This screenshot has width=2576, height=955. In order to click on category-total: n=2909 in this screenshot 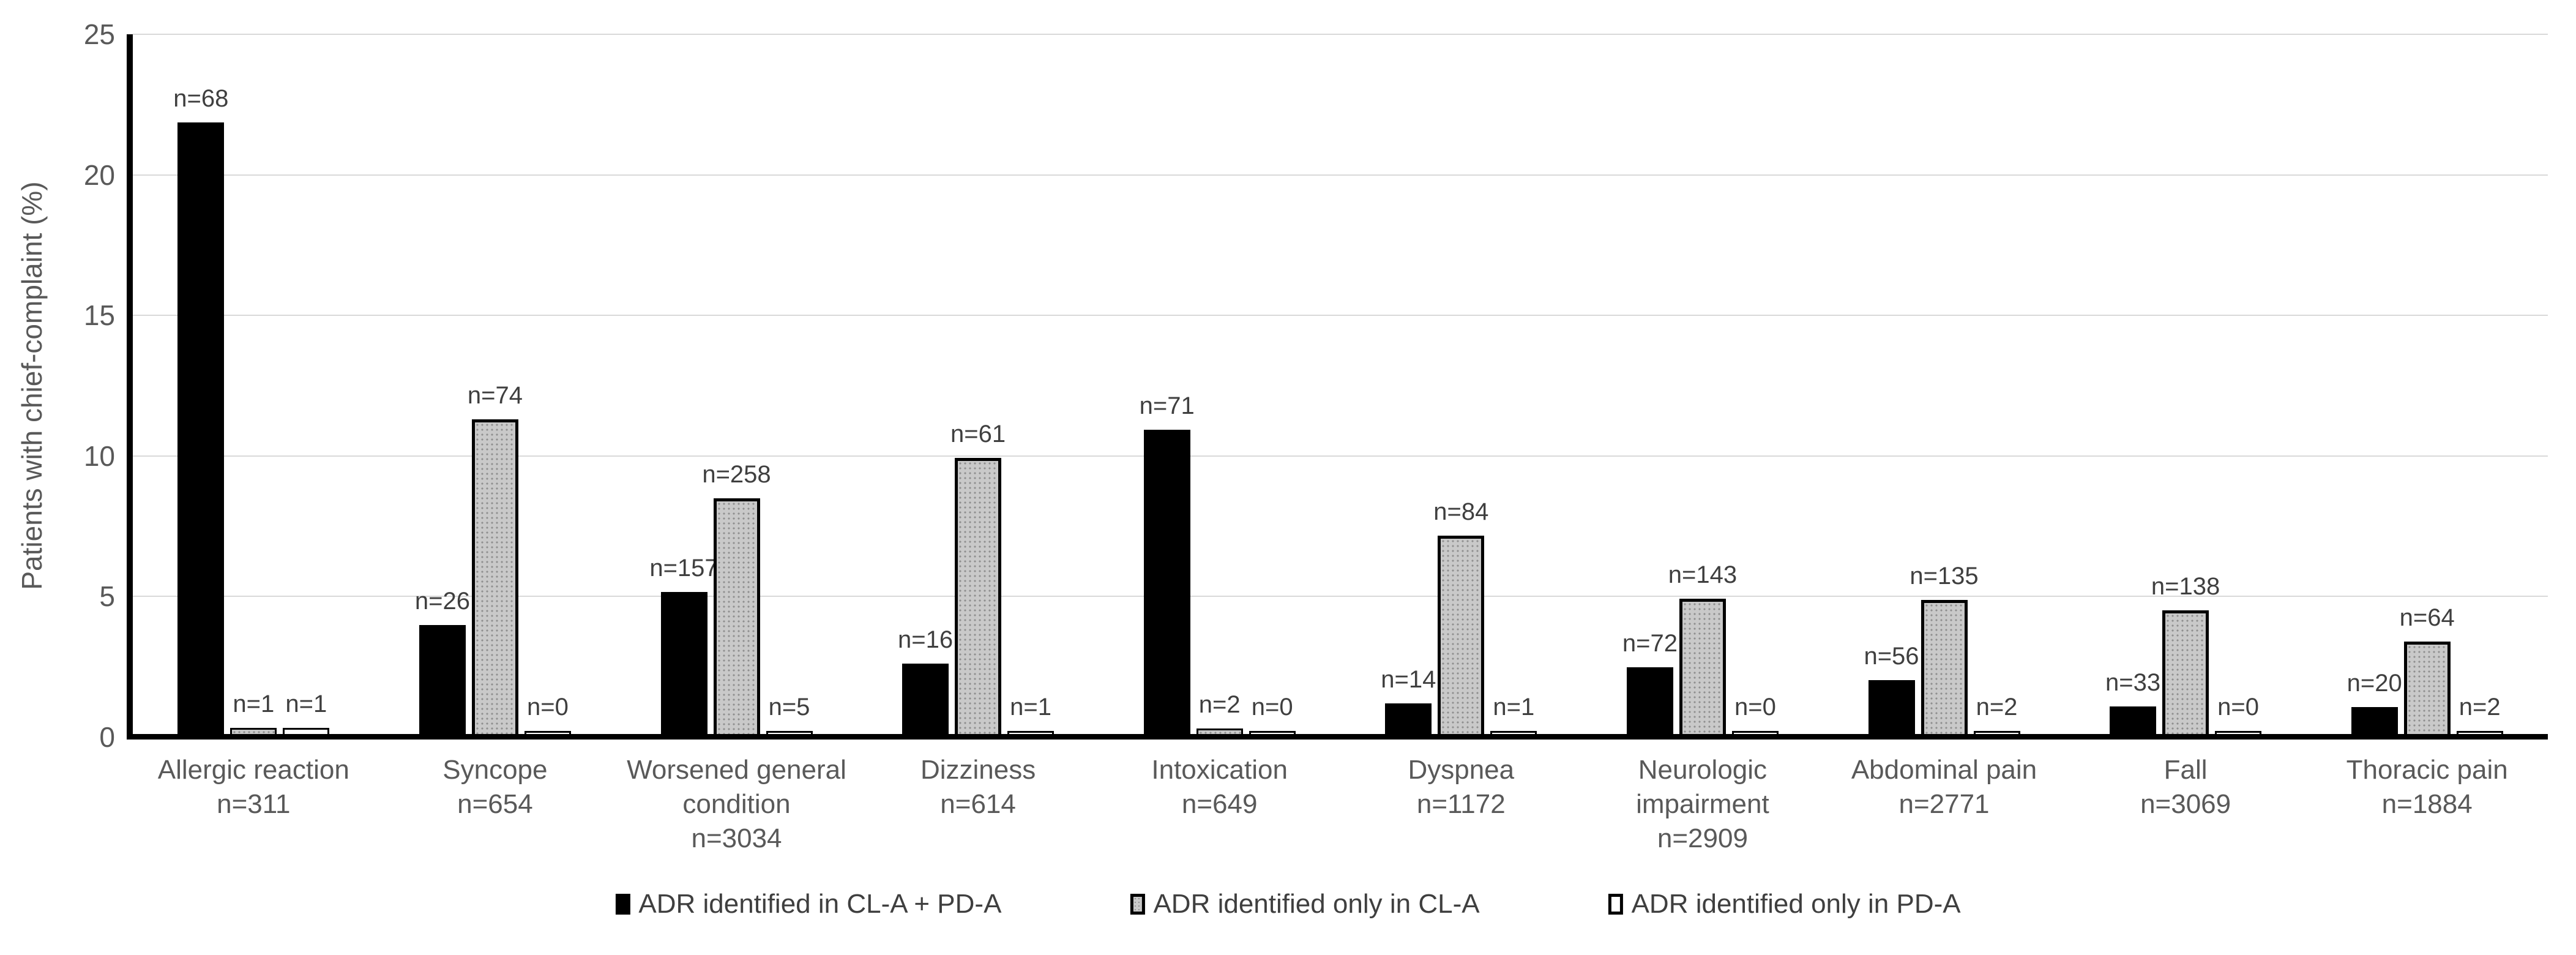, I will do `click(1702, 838)`.